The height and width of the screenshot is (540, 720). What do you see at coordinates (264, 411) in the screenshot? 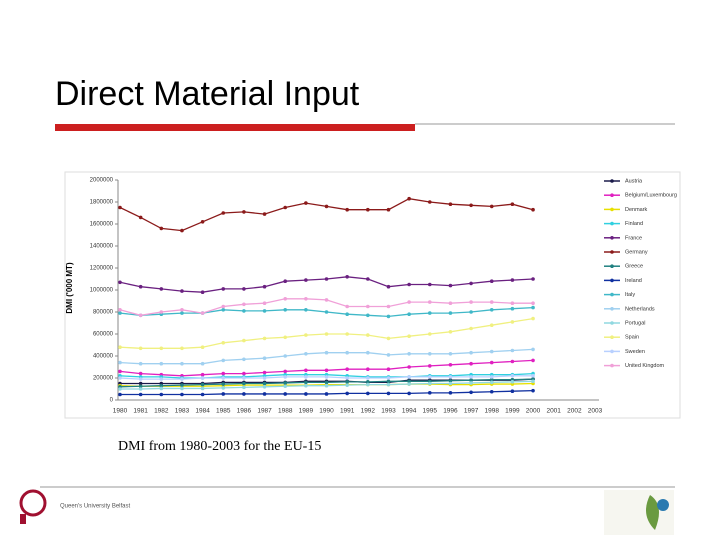
I see `x-tick-label: 1987` at bounding box center [264, 411].